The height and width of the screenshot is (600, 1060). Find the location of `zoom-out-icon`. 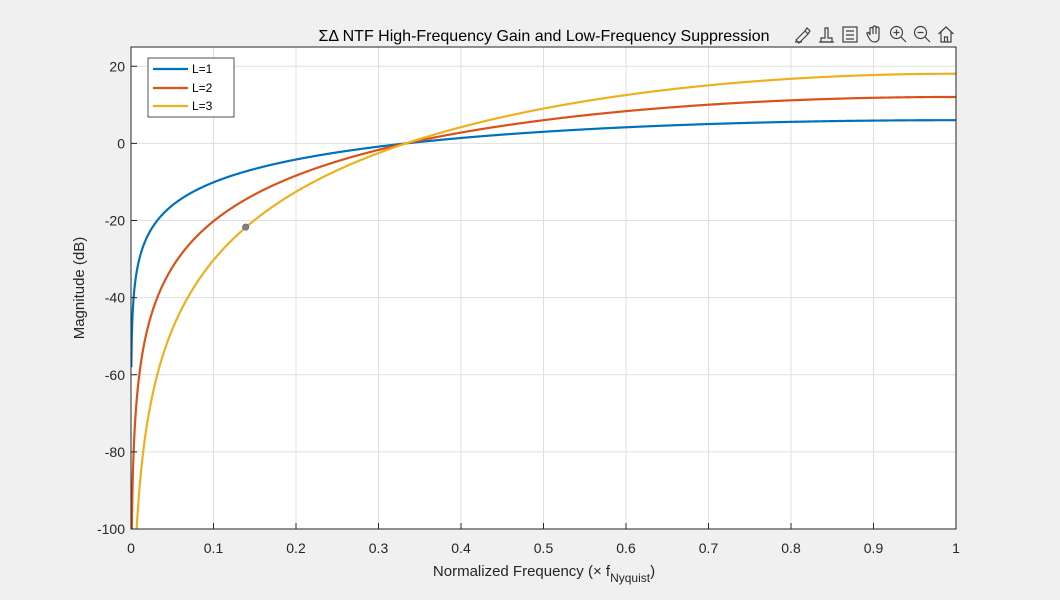

zoom-out-icon is located at coordinates (922, 34).